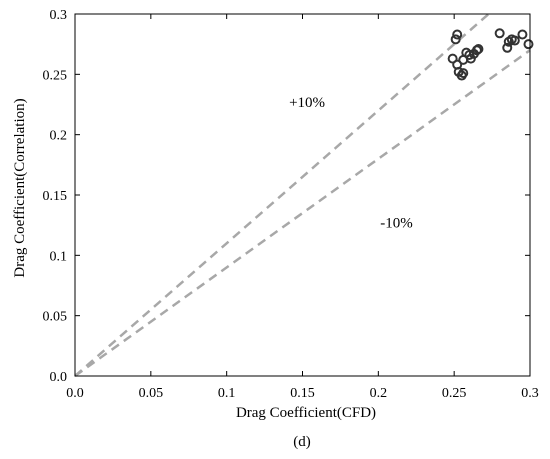  What do you see at coordinates (59, 15) in the screenshot?
I see `y-tick-label: 0.3` at bounding box center [59, 15].